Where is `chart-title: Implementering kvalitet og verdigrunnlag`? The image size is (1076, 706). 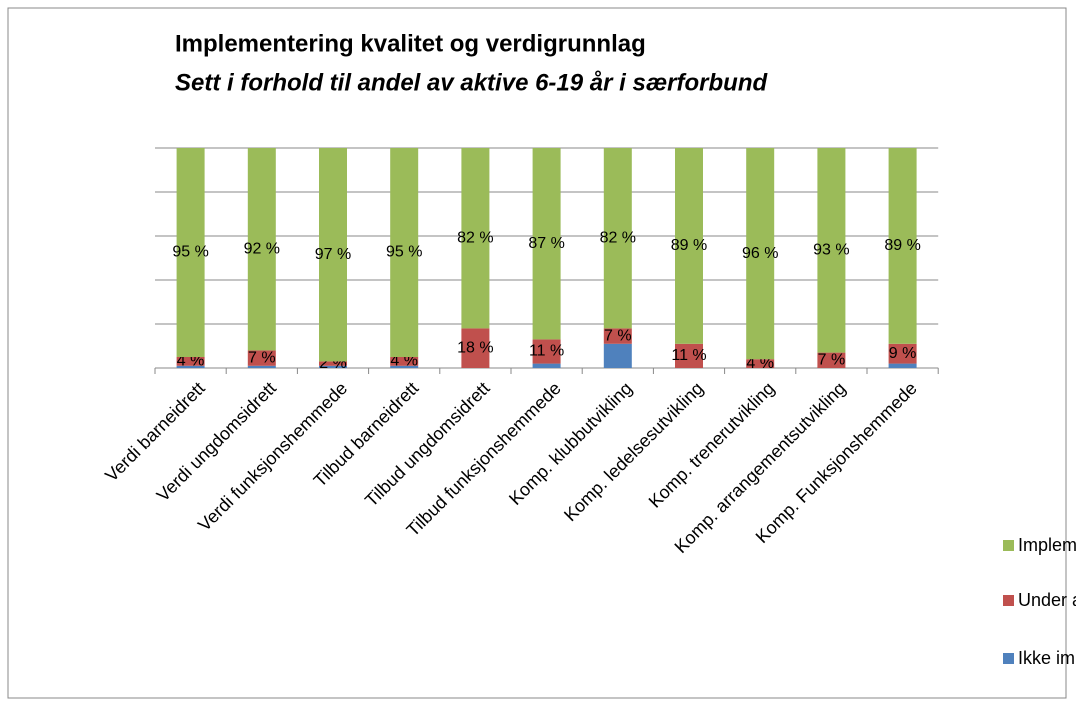 chart-title: Implementering kvalitet og verdigrunnlag is located at coordinates (410, 43).